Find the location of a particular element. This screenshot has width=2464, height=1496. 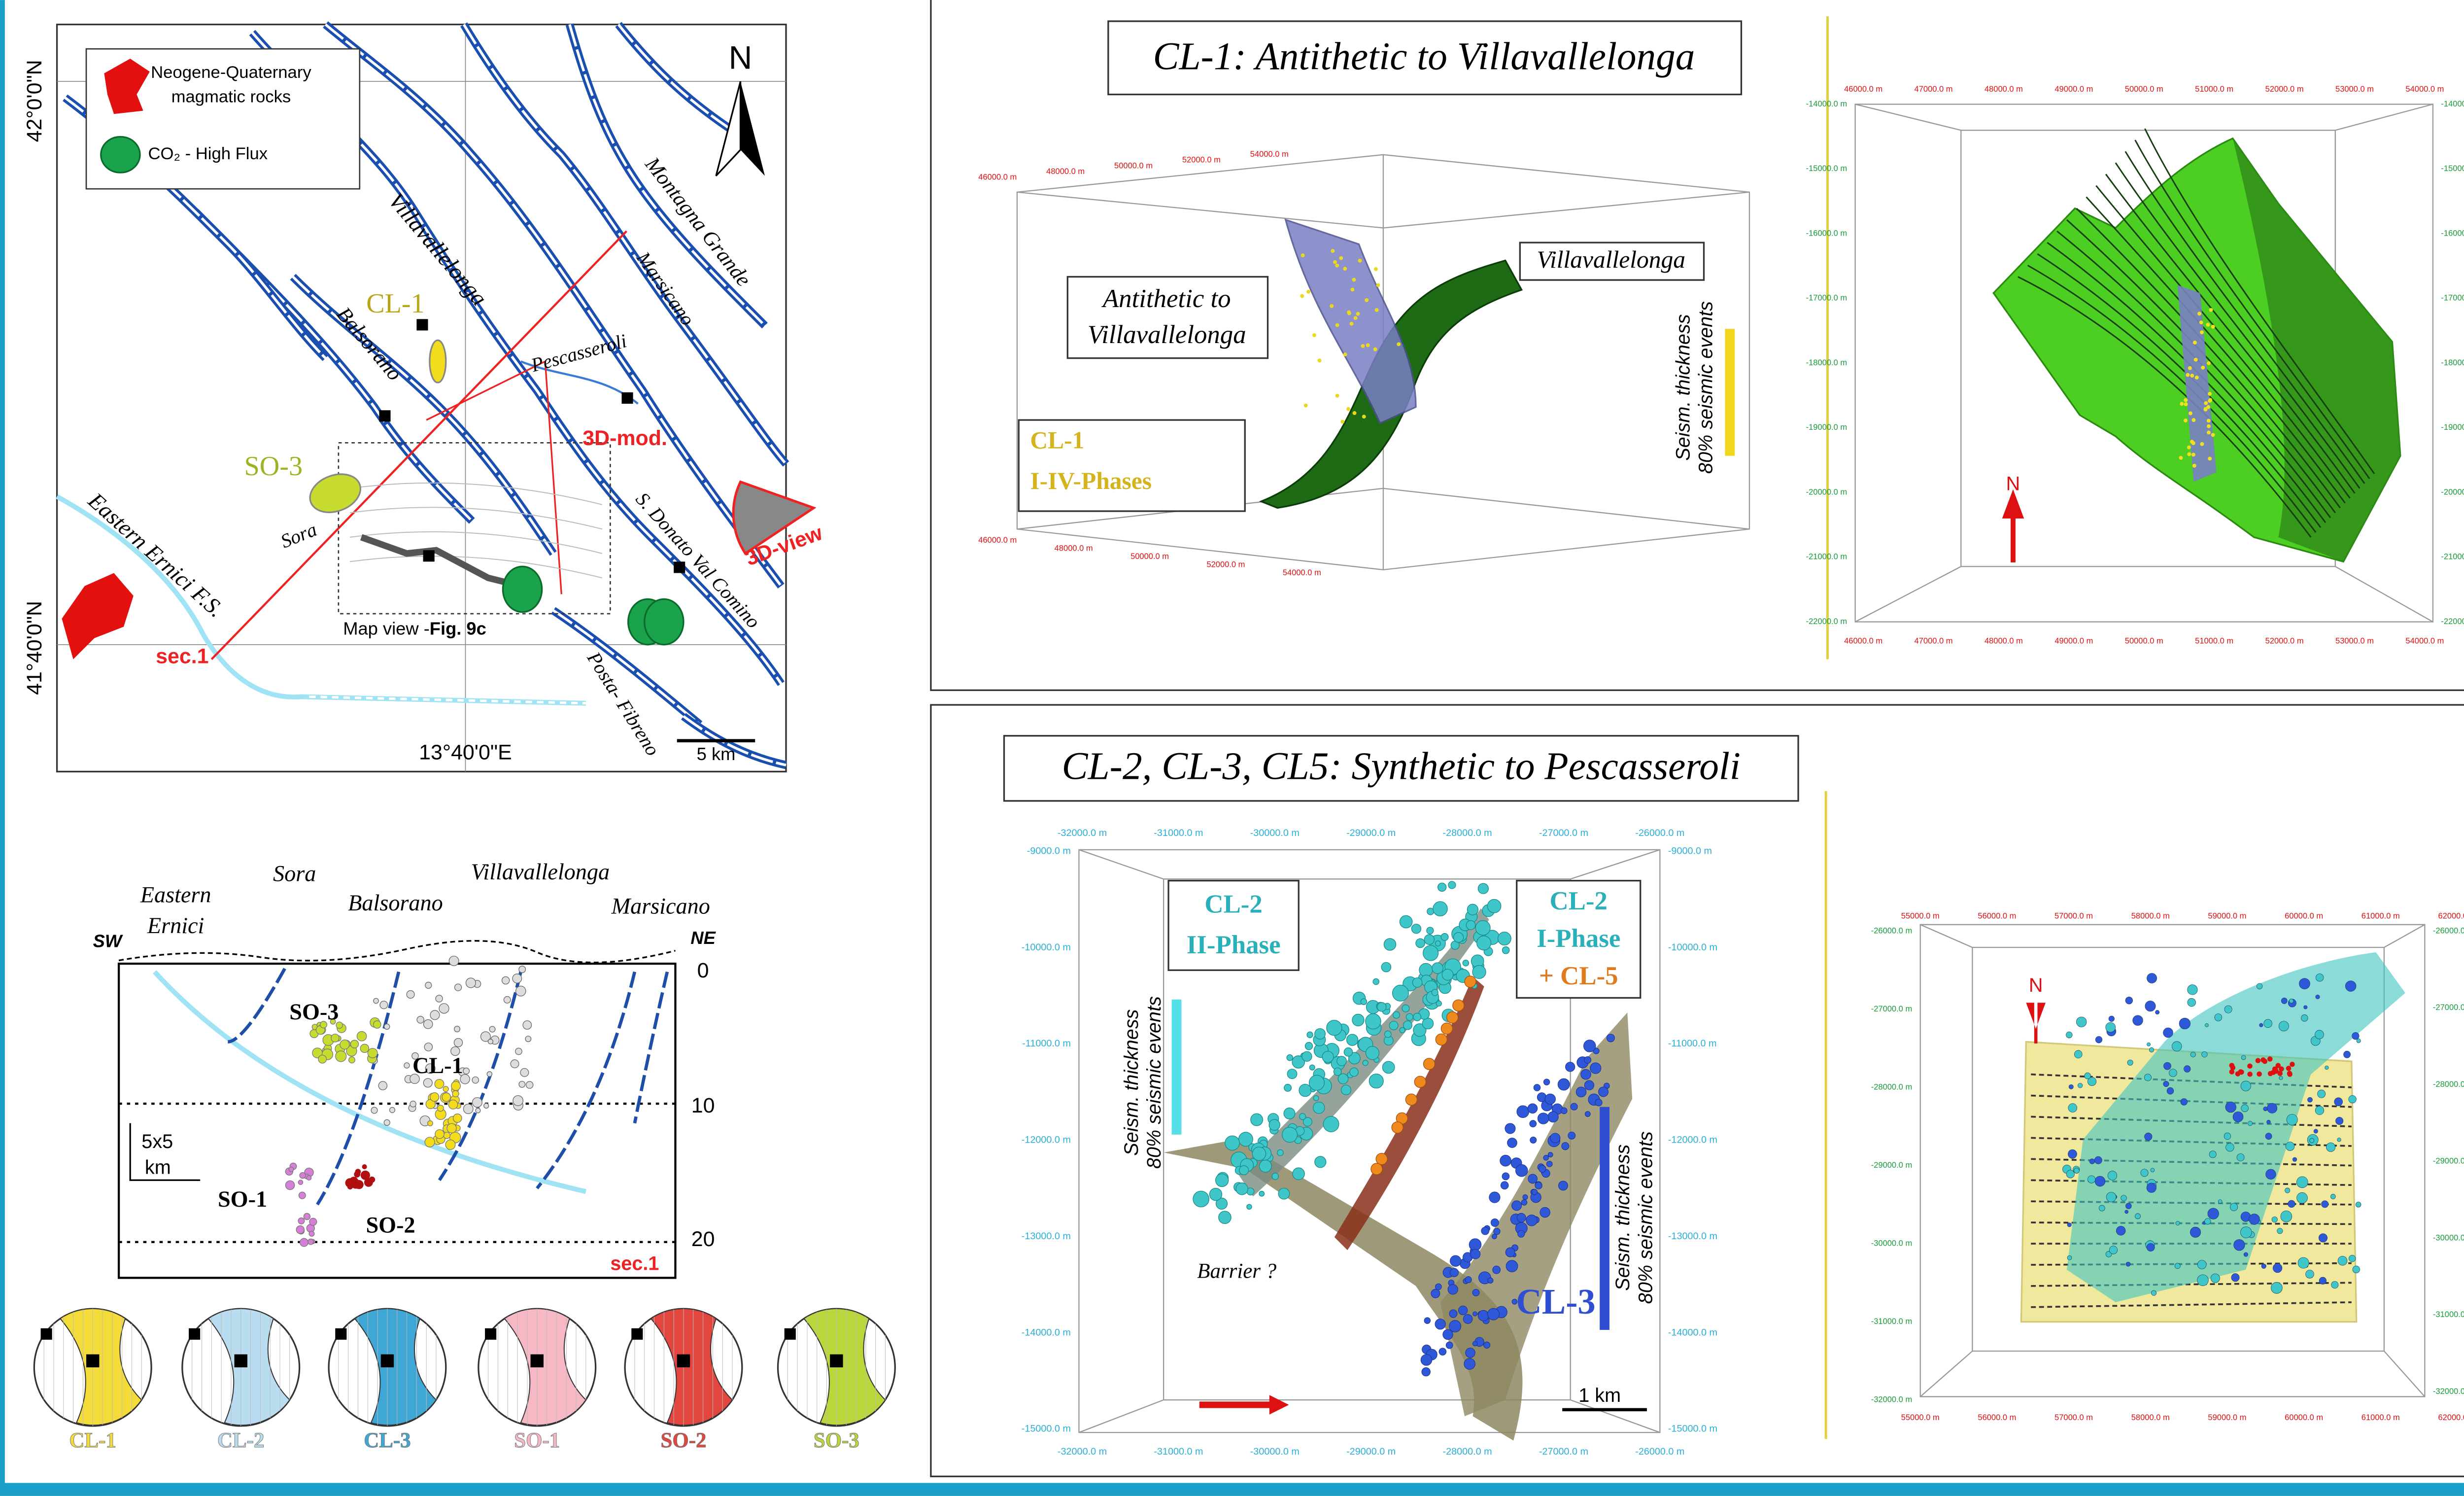

tick-label: 49000.0 m is located at coordinates (2073, 641).